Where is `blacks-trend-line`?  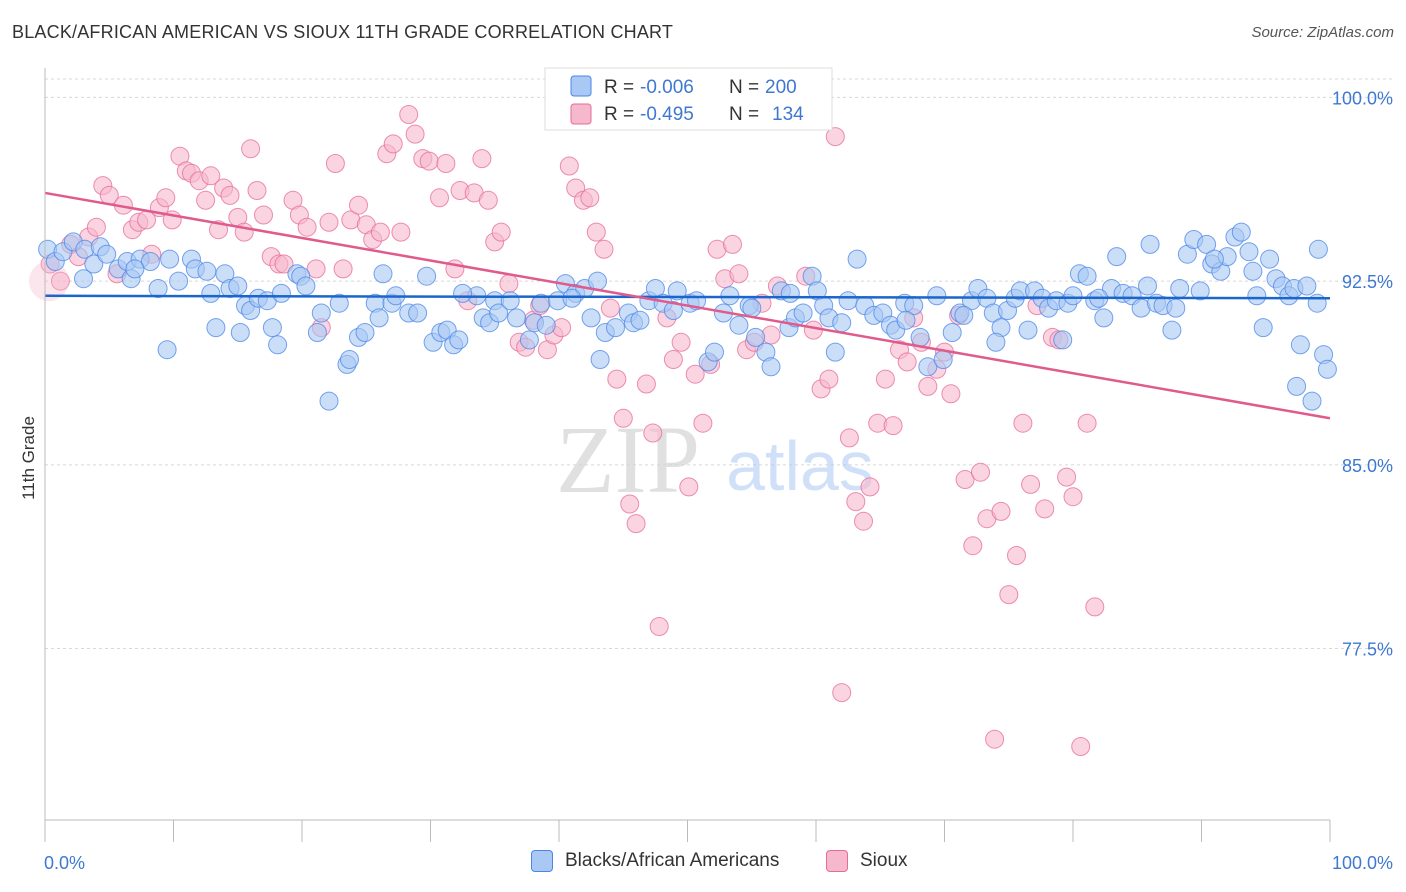 blacks-trend-line is located at coordinates (687, 297).